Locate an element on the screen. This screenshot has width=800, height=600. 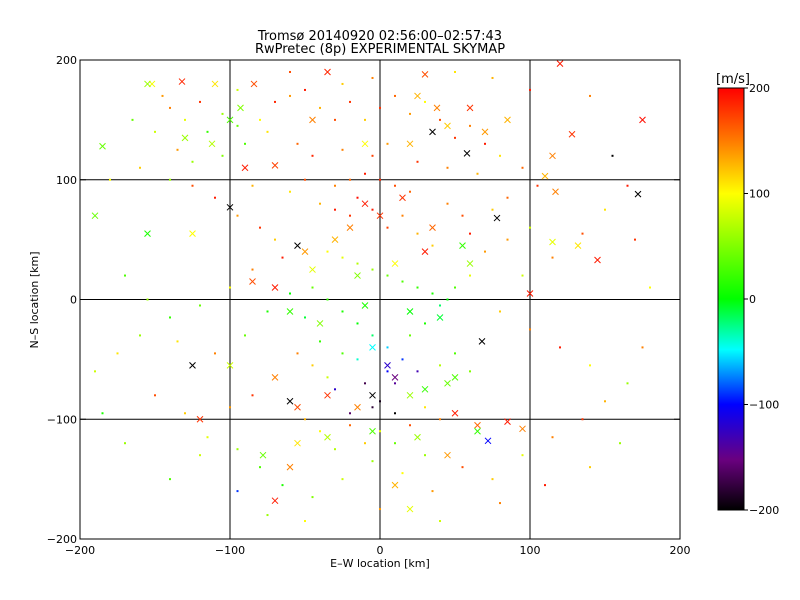
colorbar-ticks: 200 100 0 −100 −200 is located at coordinates (748, 299).